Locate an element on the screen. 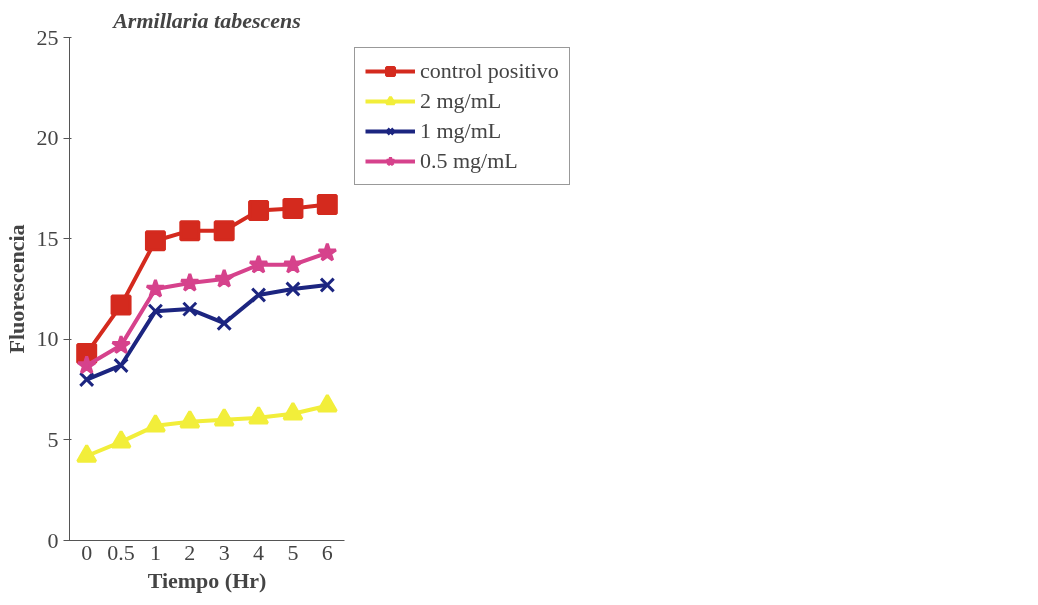 The width and height of the screenshot is (1038, 605). x-tick-label: 2 is located at coordinates (190, 552).